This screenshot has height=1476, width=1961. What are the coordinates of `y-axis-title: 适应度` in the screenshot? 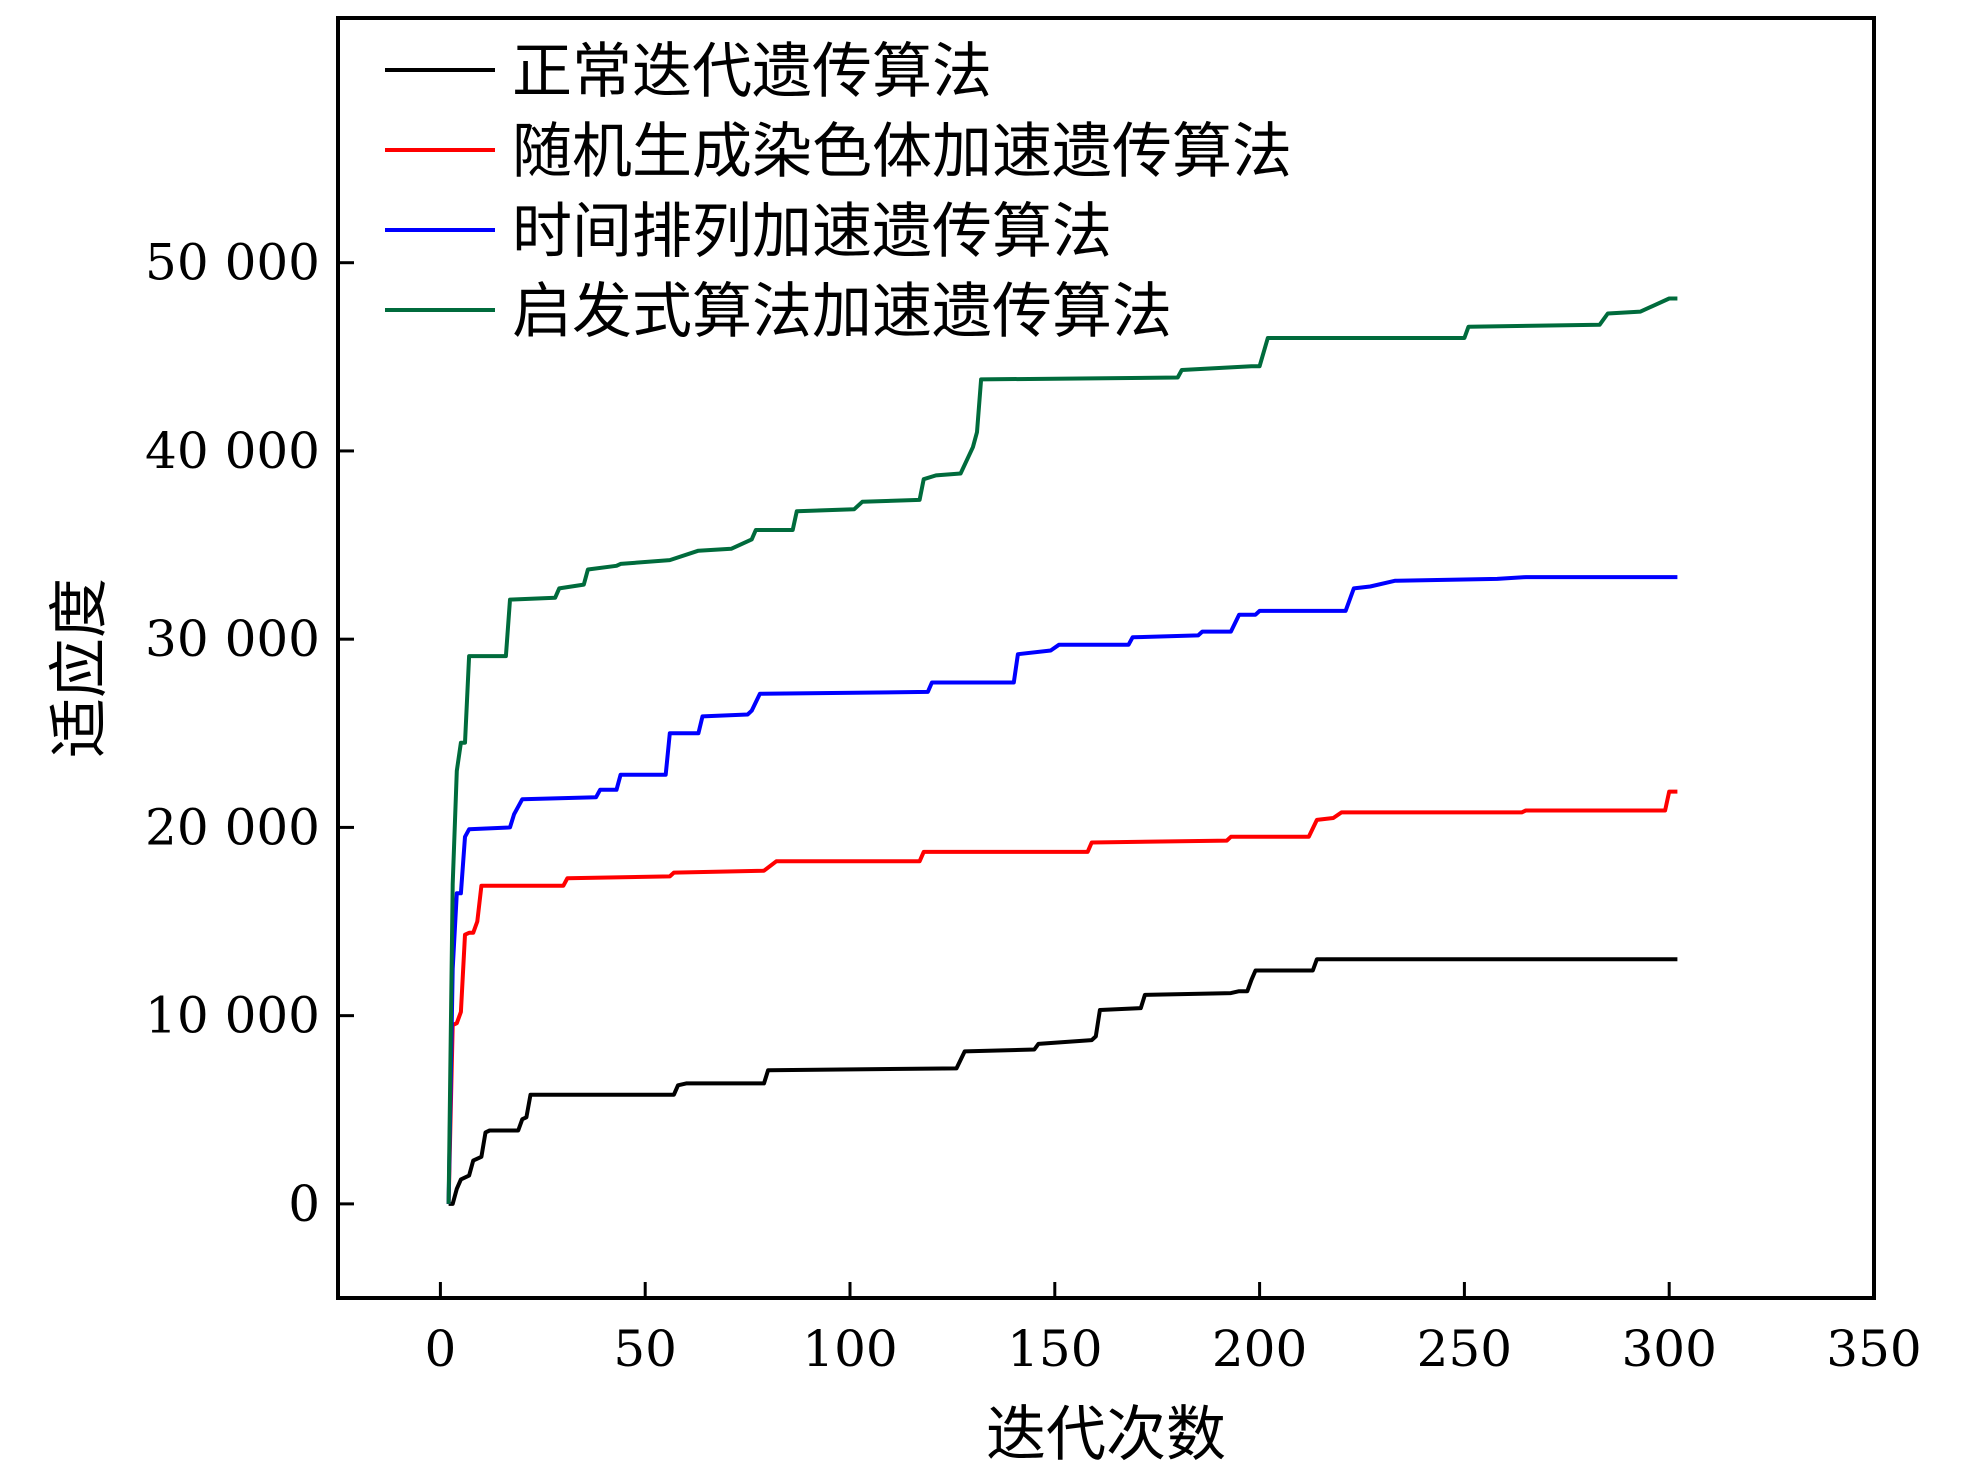 It's located at (80, 668).